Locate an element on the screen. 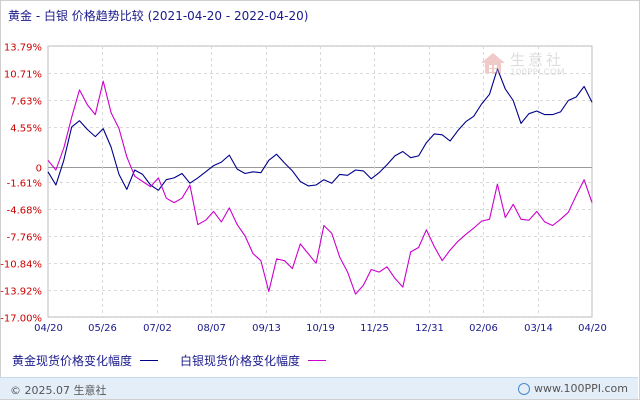 The height and width of the screenshot is (400, 640). legend-item-silver: 白银现货价格变化幅度 is located at coordinates (253, 360).